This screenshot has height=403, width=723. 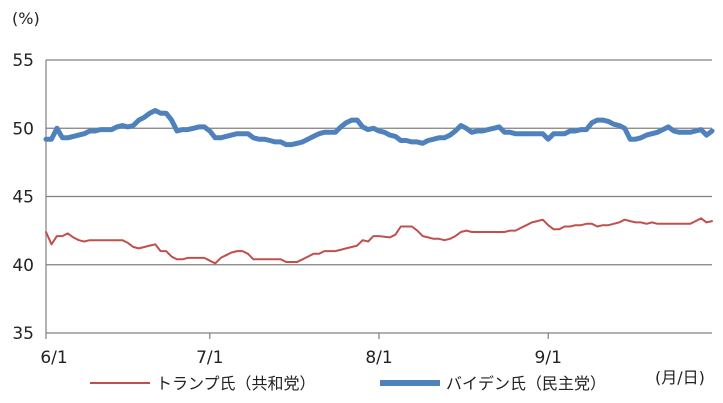 What do you see at coordinates (680, 377) in the screenshot?
I see `x-axis-unit-label: (月/日)` at bounding box center [680, 377].